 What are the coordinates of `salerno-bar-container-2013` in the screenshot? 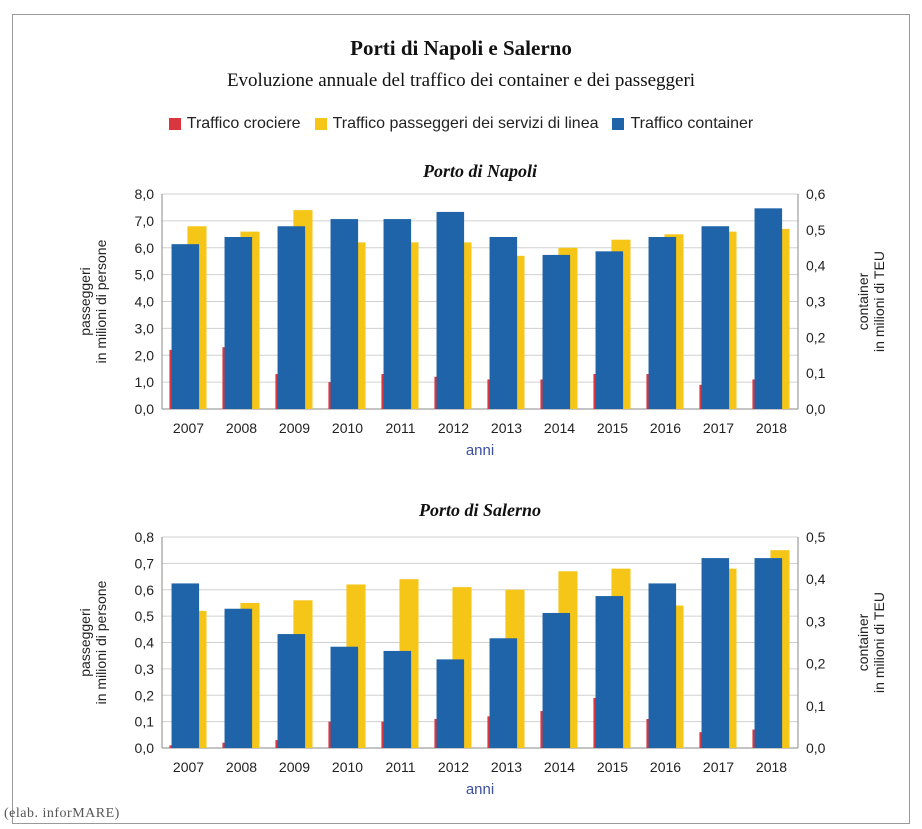 It's located at (503, 693).